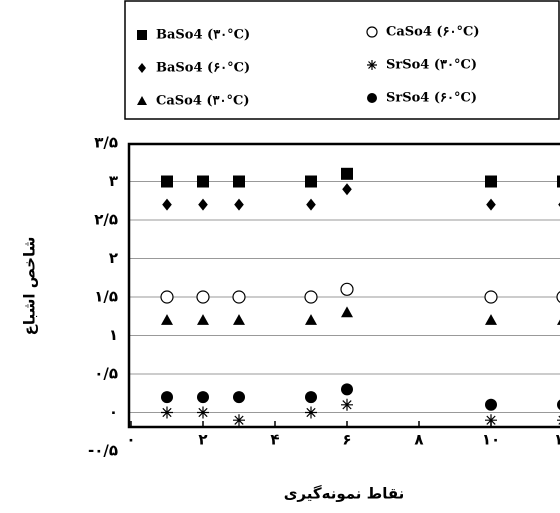 This screenshot has height=513, width=560. Describe the element at coordinates (113, 181) in the screenshot. I see `y-tick-label: ۳` at that location.